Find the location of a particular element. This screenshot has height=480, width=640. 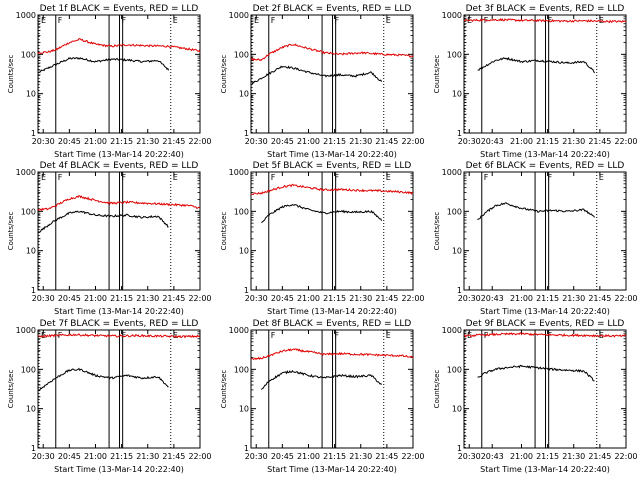

panel-title: Det 3f BLACK = Events, RED = LLD is located at coordinates (545, 9).